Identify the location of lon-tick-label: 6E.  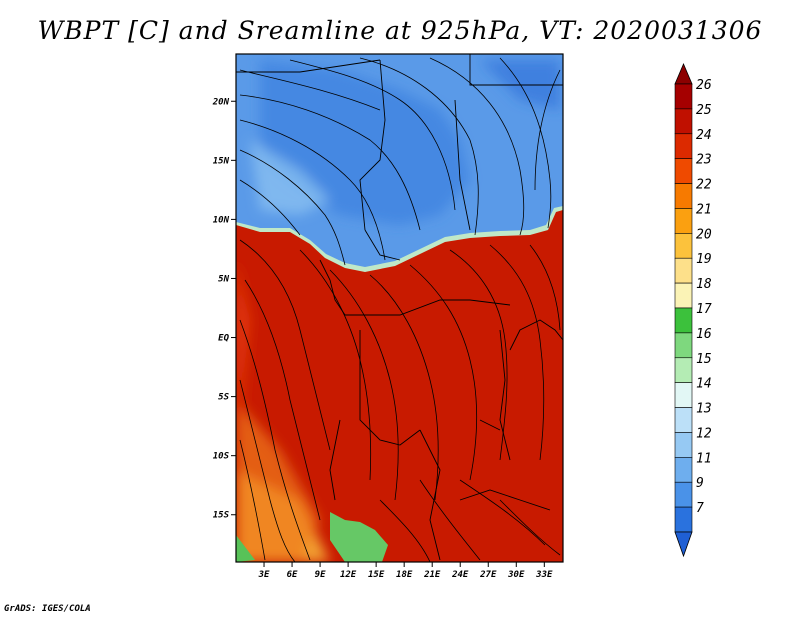
(292, 575).